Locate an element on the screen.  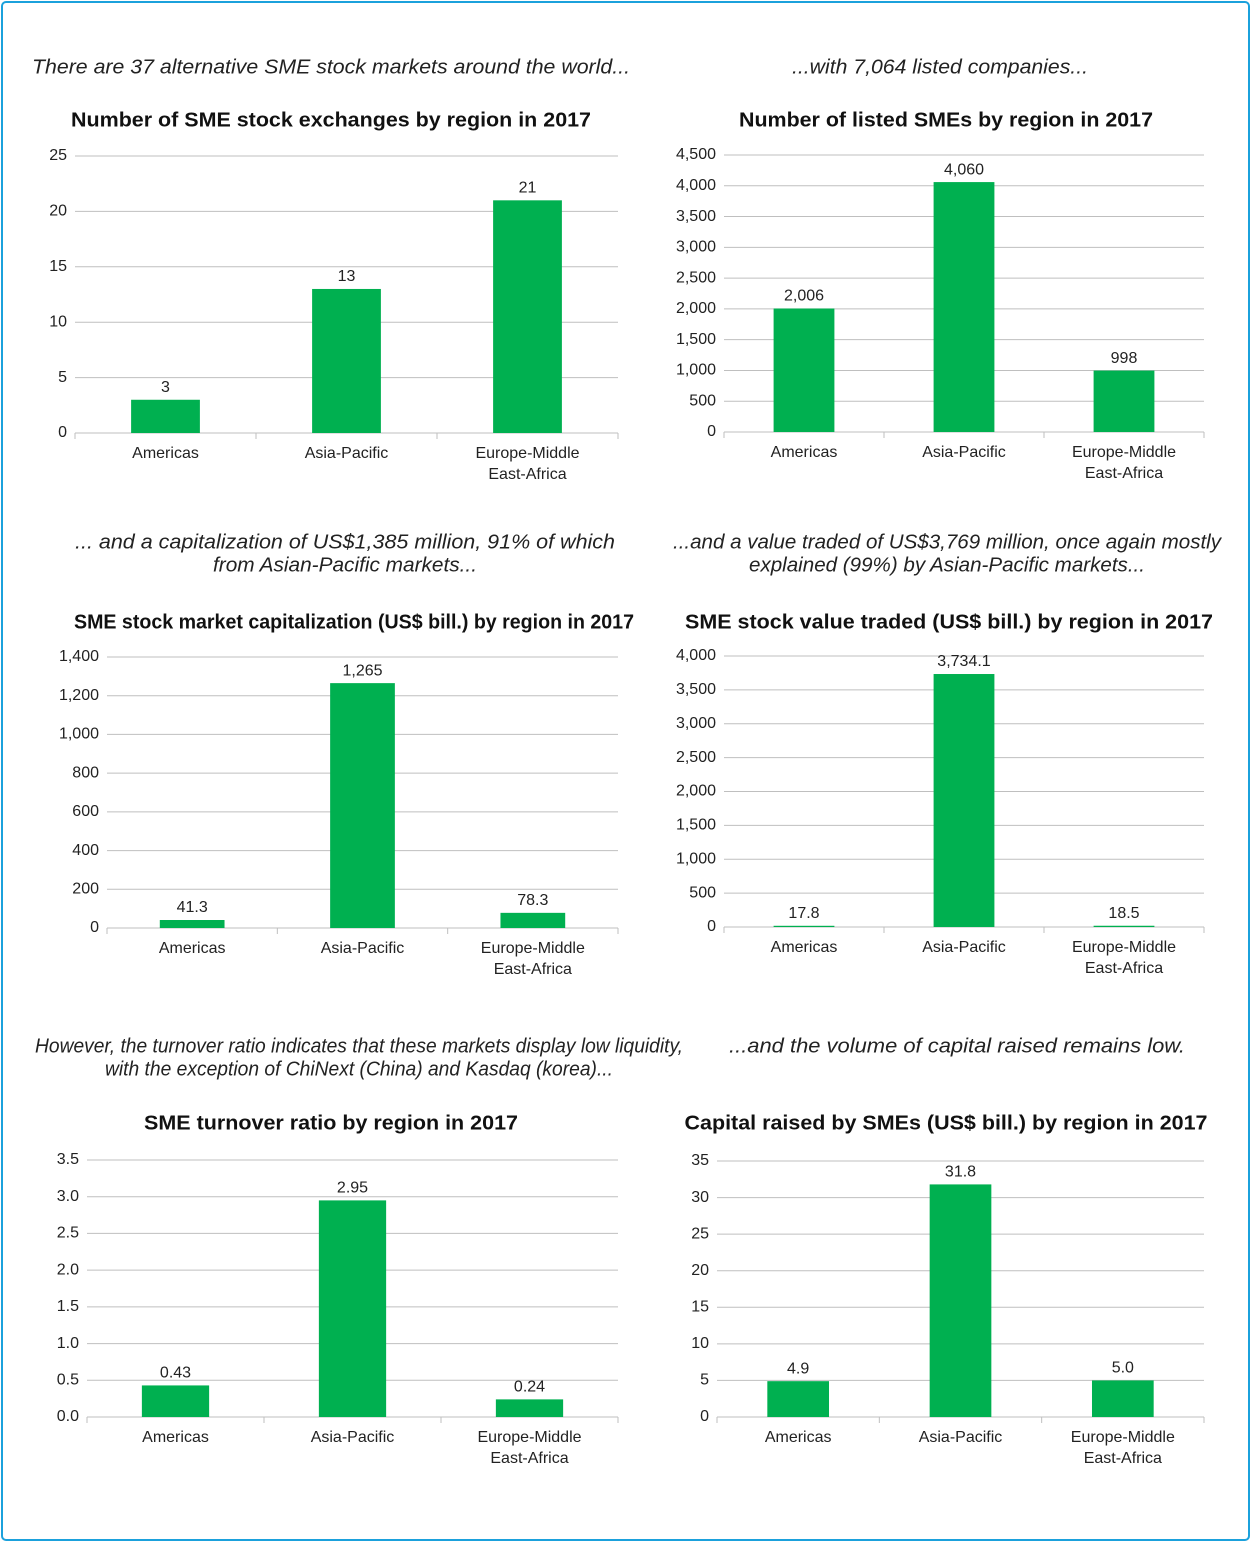
y-tick-label: 2,500 is located at coordinates (696, 277).